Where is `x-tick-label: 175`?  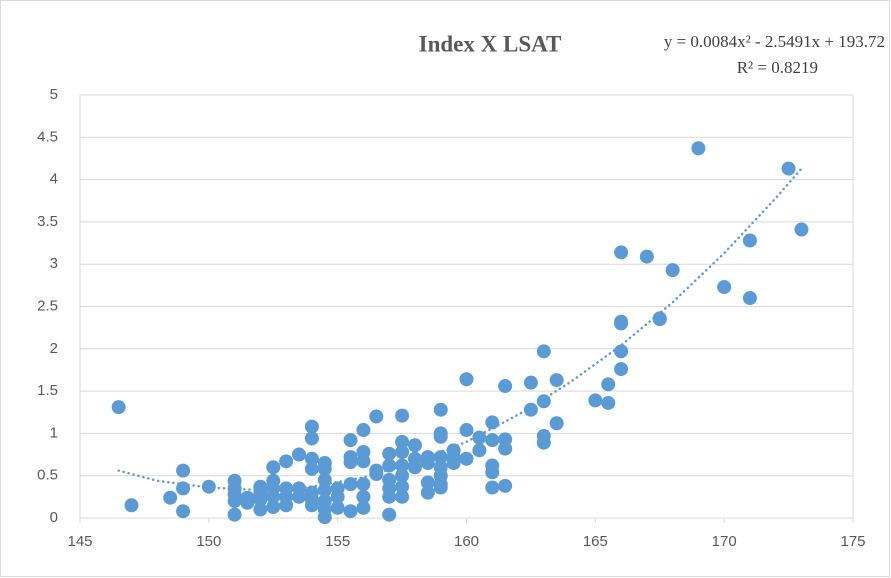
x-tick-label: 175 is located at coordinates (852, 541).